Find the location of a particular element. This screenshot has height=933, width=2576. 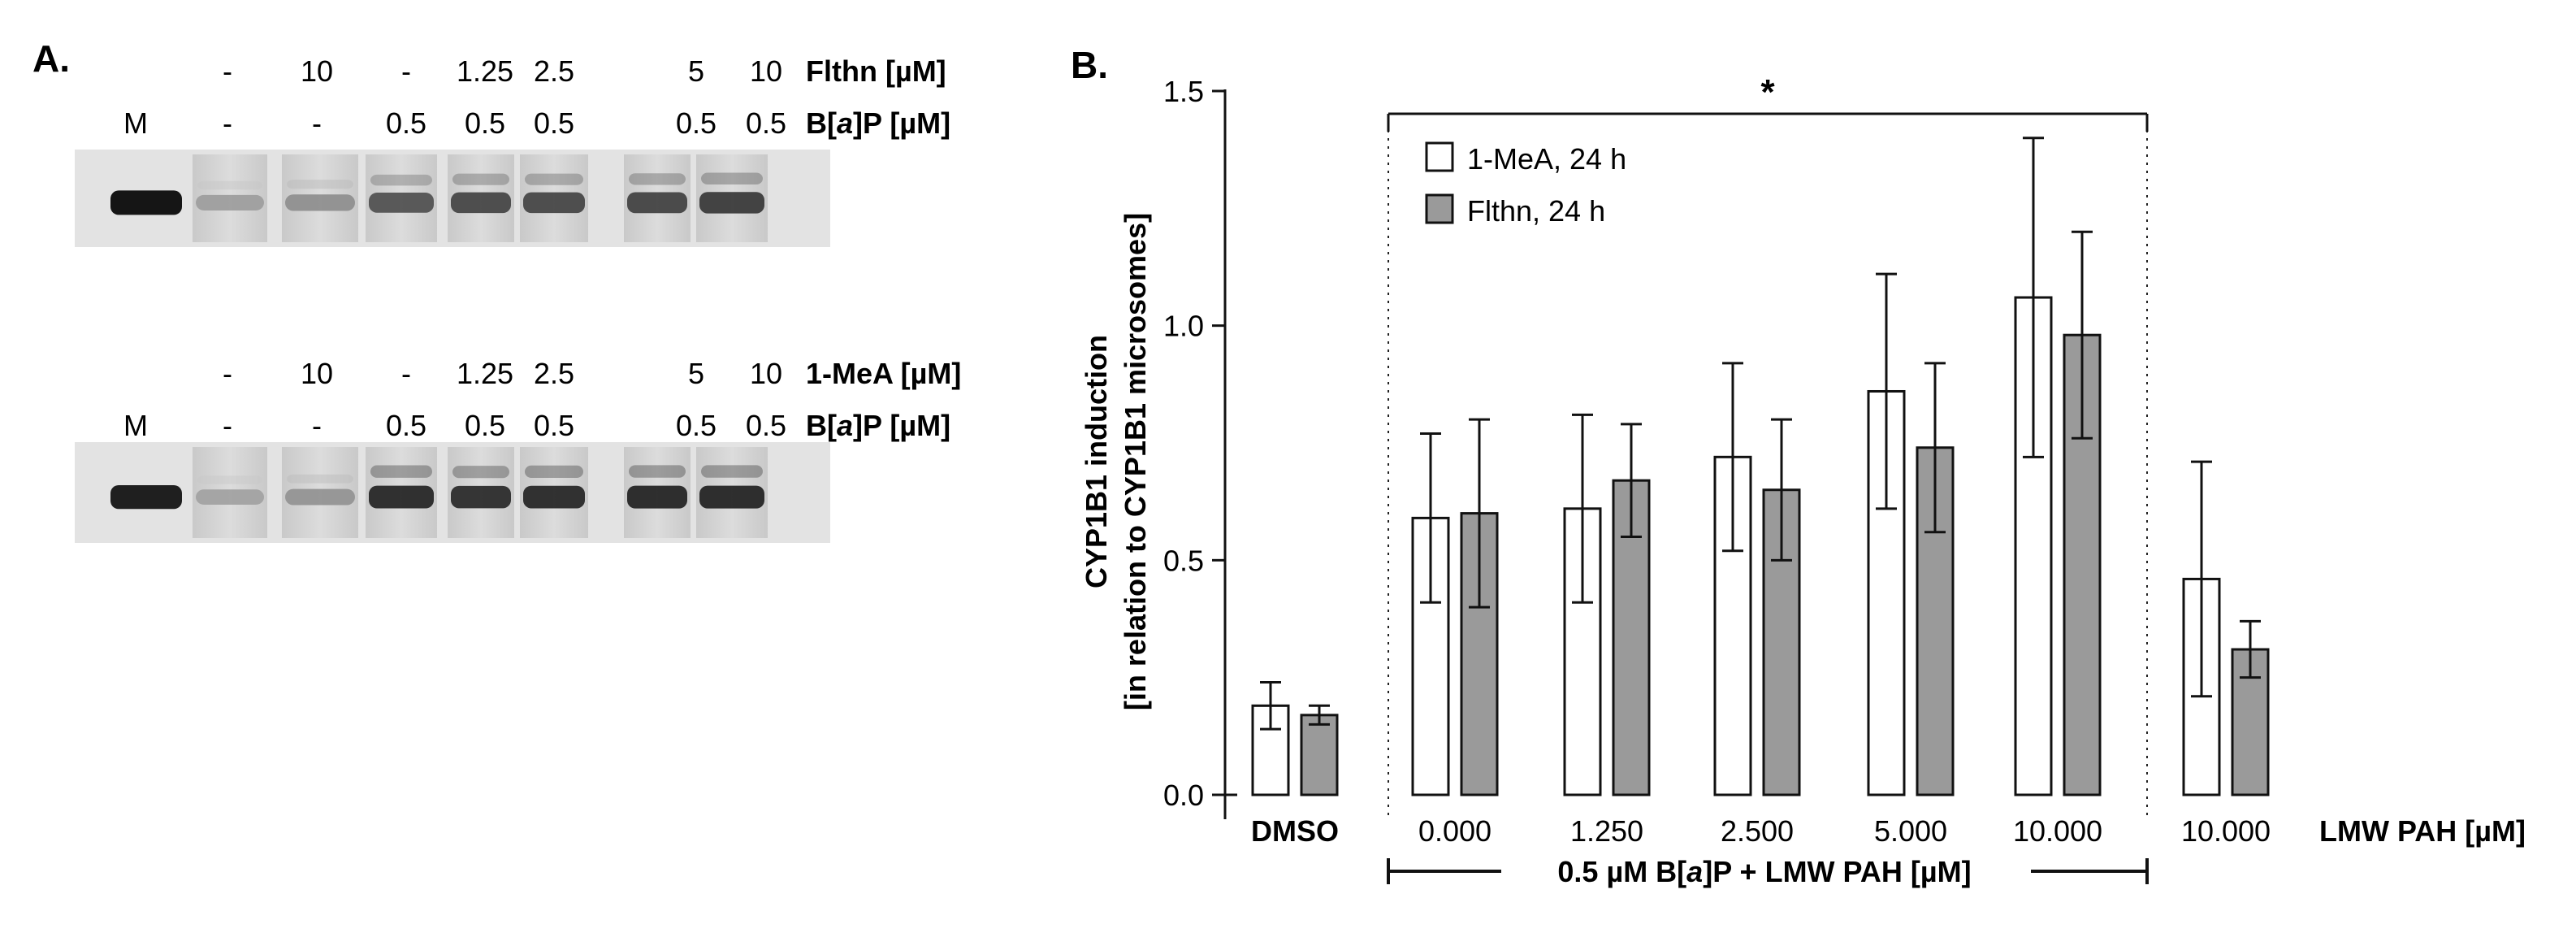

y-axis-title-line2: [in relation to CYP1B1 microsomes] is located at coordinates (1135, 462).